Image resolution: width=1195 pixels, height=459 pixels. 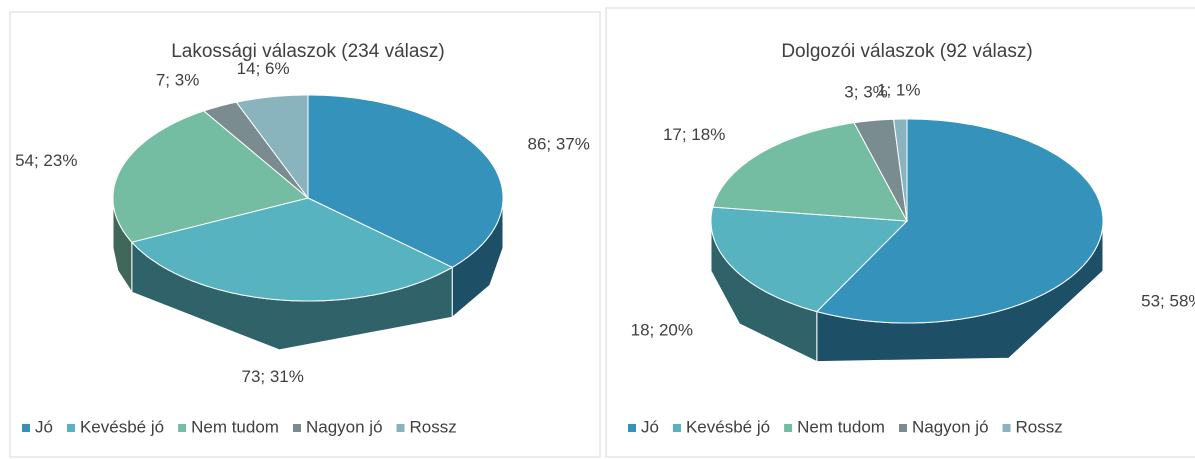 I want to click on chart-title: Lakossági válaszok (234 válasz), so click(x=308, y=51).